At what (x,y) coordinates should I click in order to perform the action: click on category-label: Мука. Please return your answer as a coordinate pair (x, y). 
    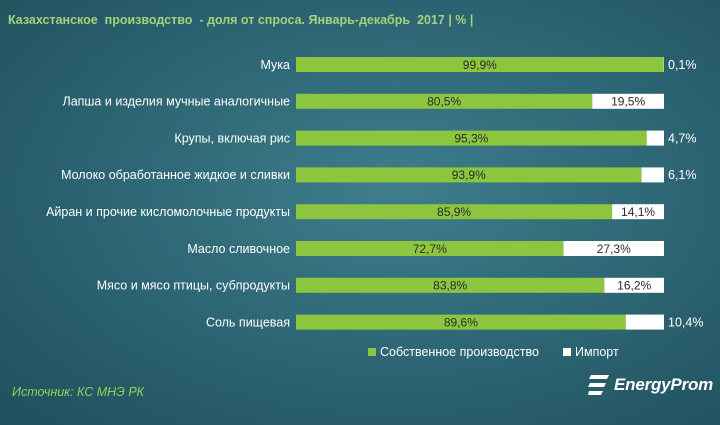
    Looking at the image, I should click on (276, 65).